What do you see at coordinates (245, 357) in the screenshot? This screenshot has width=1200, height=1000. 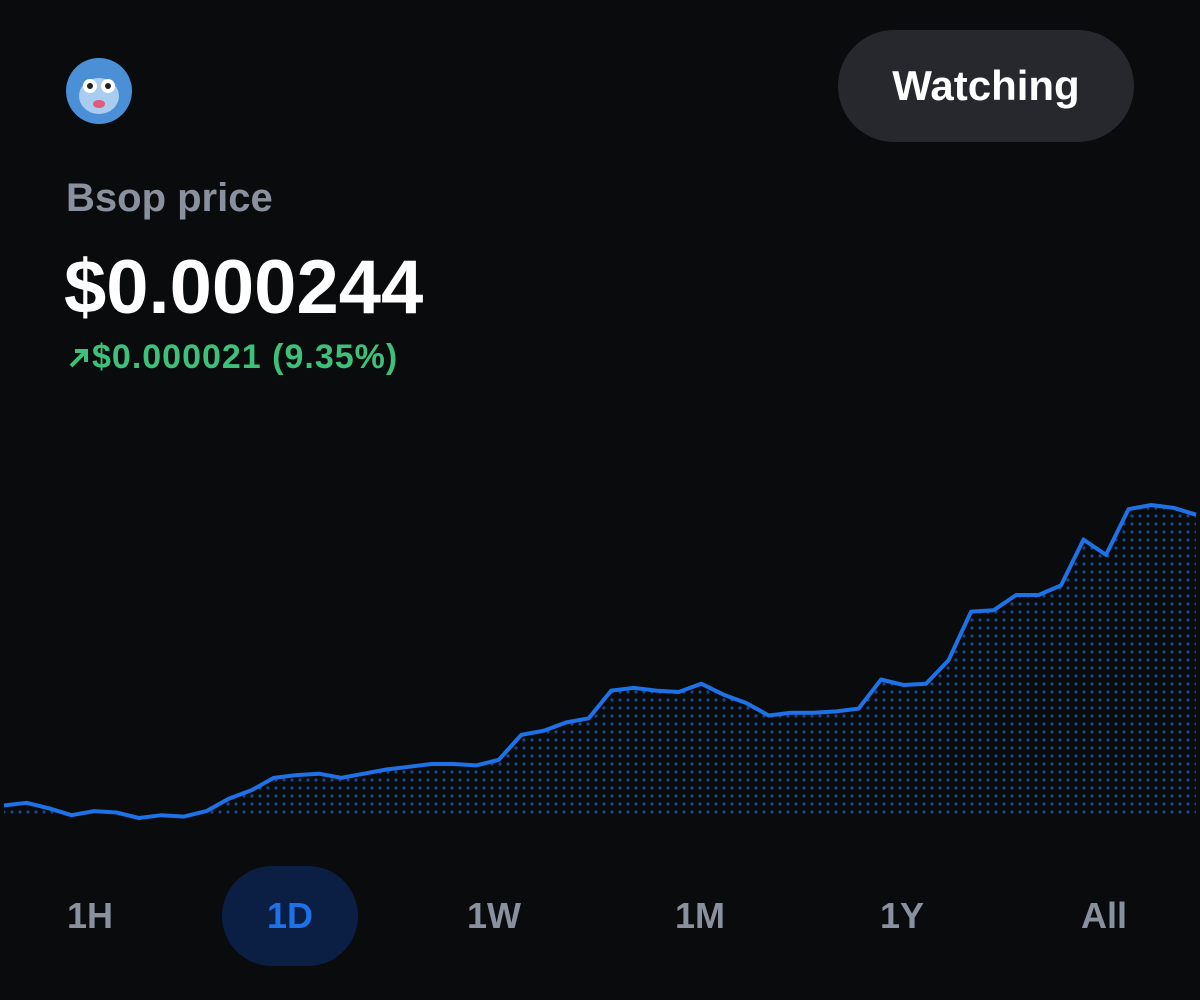 I see `change-text: $0.000021 (9.35%)` at bounding box center [245, 357].